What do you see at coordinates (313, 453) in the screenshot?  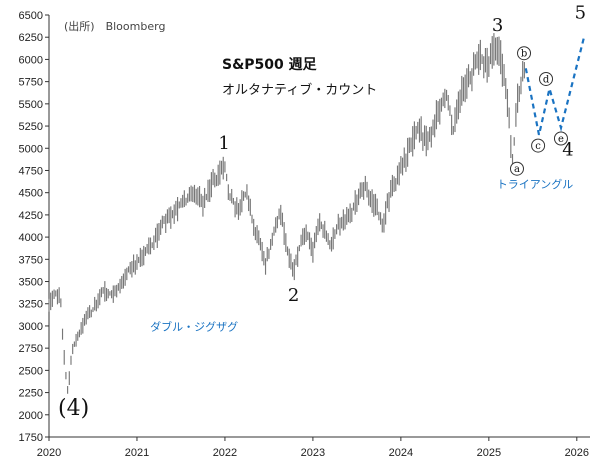 I see `x-tick-label: 2023` at bounding box center [313, 453].